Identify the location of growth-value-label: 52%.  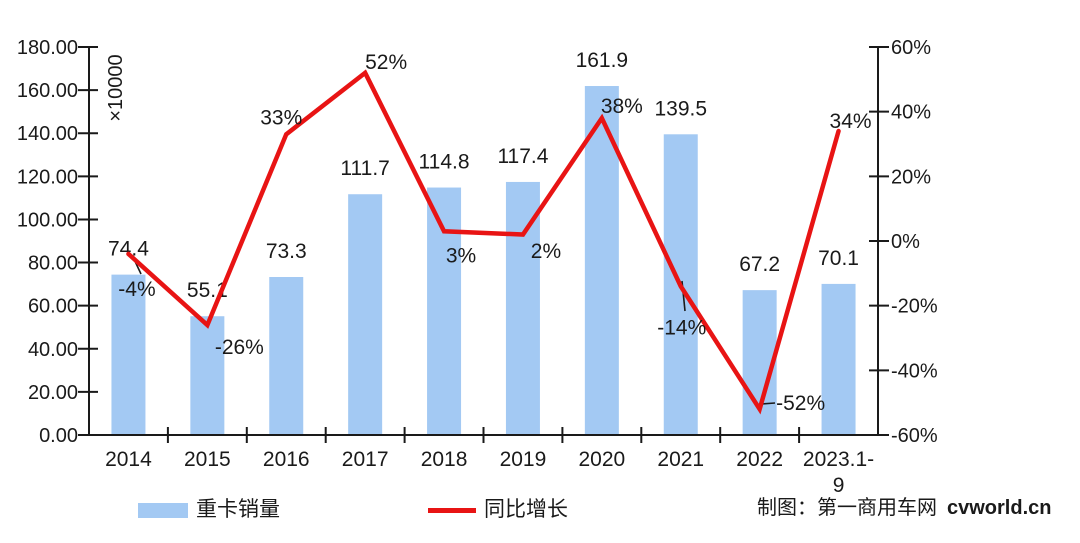
(386, 62).